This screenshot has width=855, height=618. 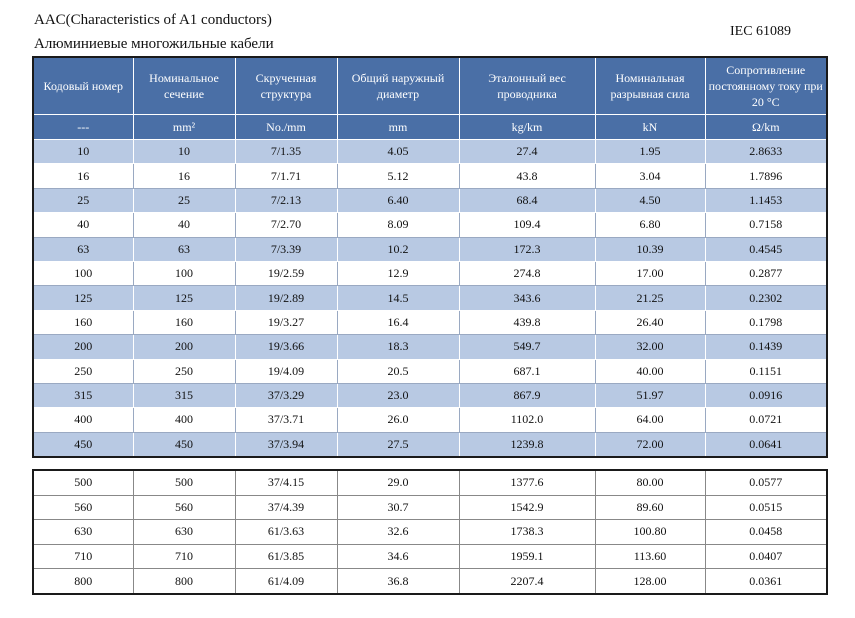 I want to click on table-cell: 37/4.39, so click(x=286, y=507).